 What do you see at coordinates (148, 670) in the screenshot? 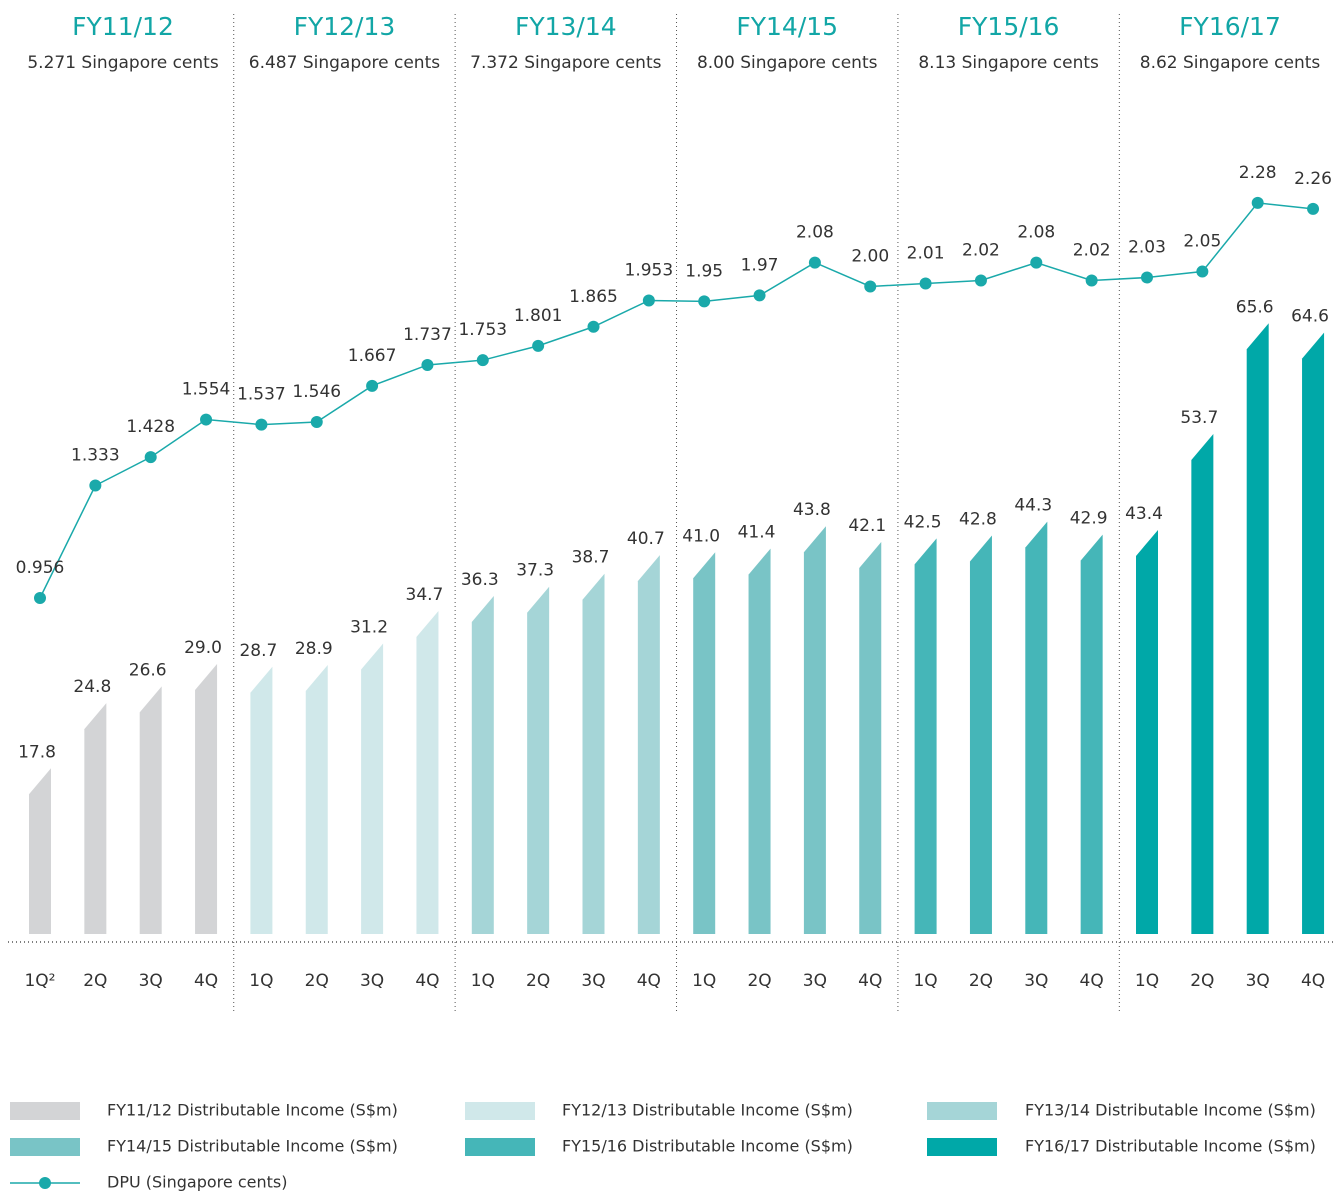
I see `value-label: 26.6` at bounding box center [148, 670].